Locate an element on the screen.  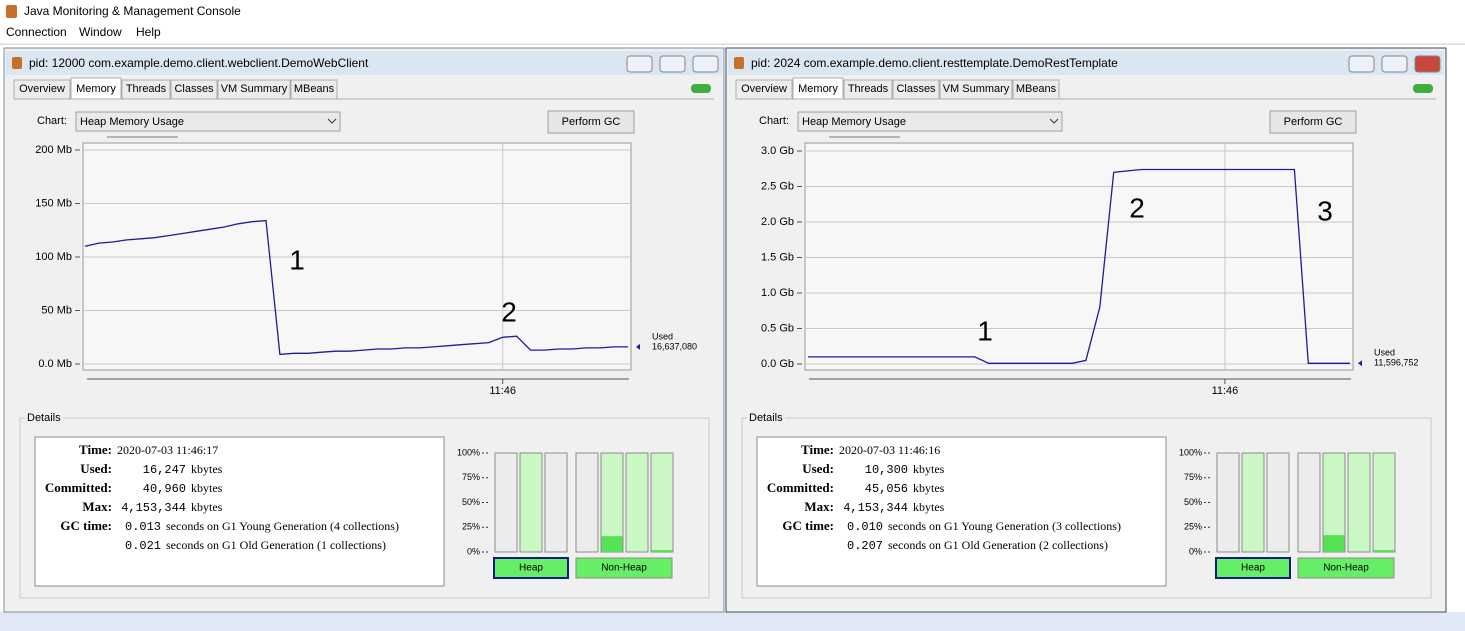
menu-item: Connection is located at coordinates (36, 32).